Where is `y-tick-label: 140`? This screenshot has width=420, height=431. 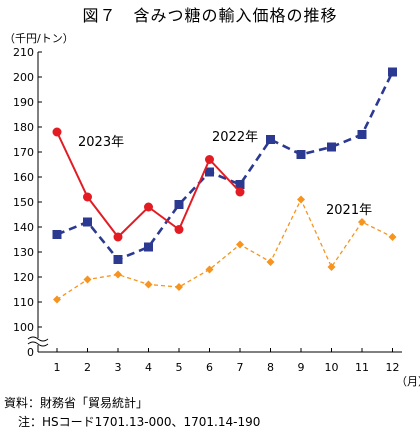
y-tick-label: 140 is located at coordinates (23, 227).